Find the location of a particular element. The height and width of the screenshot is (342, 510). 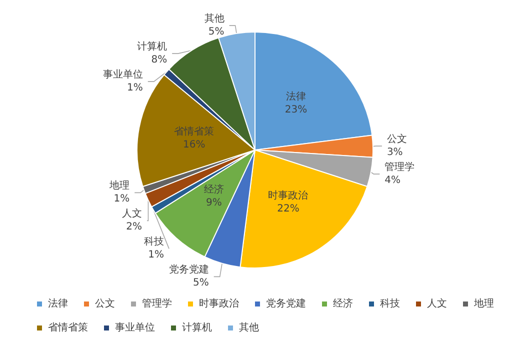

data-label: 4% is located at coordinates (392, 180).